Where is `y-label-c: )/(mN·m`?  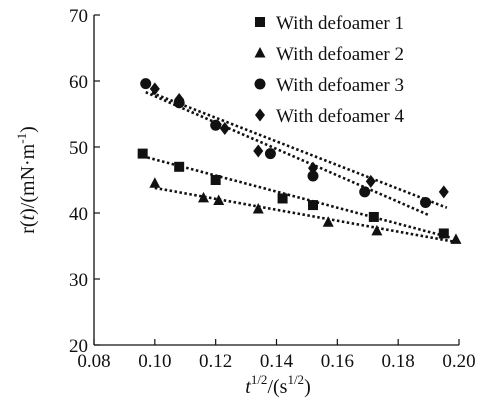
y-label-c: )/(mN·m is located at coordinates (28, 179).